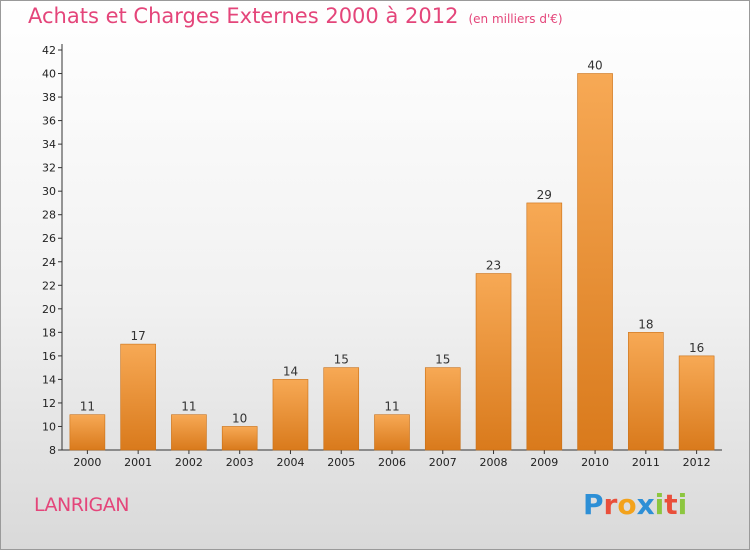 This screenshot has width=750, height=550. What do you see at coordinates (595, 462) in the screenshot?
I see `x-tick-label: 2010` at bounding box center [595, 462].